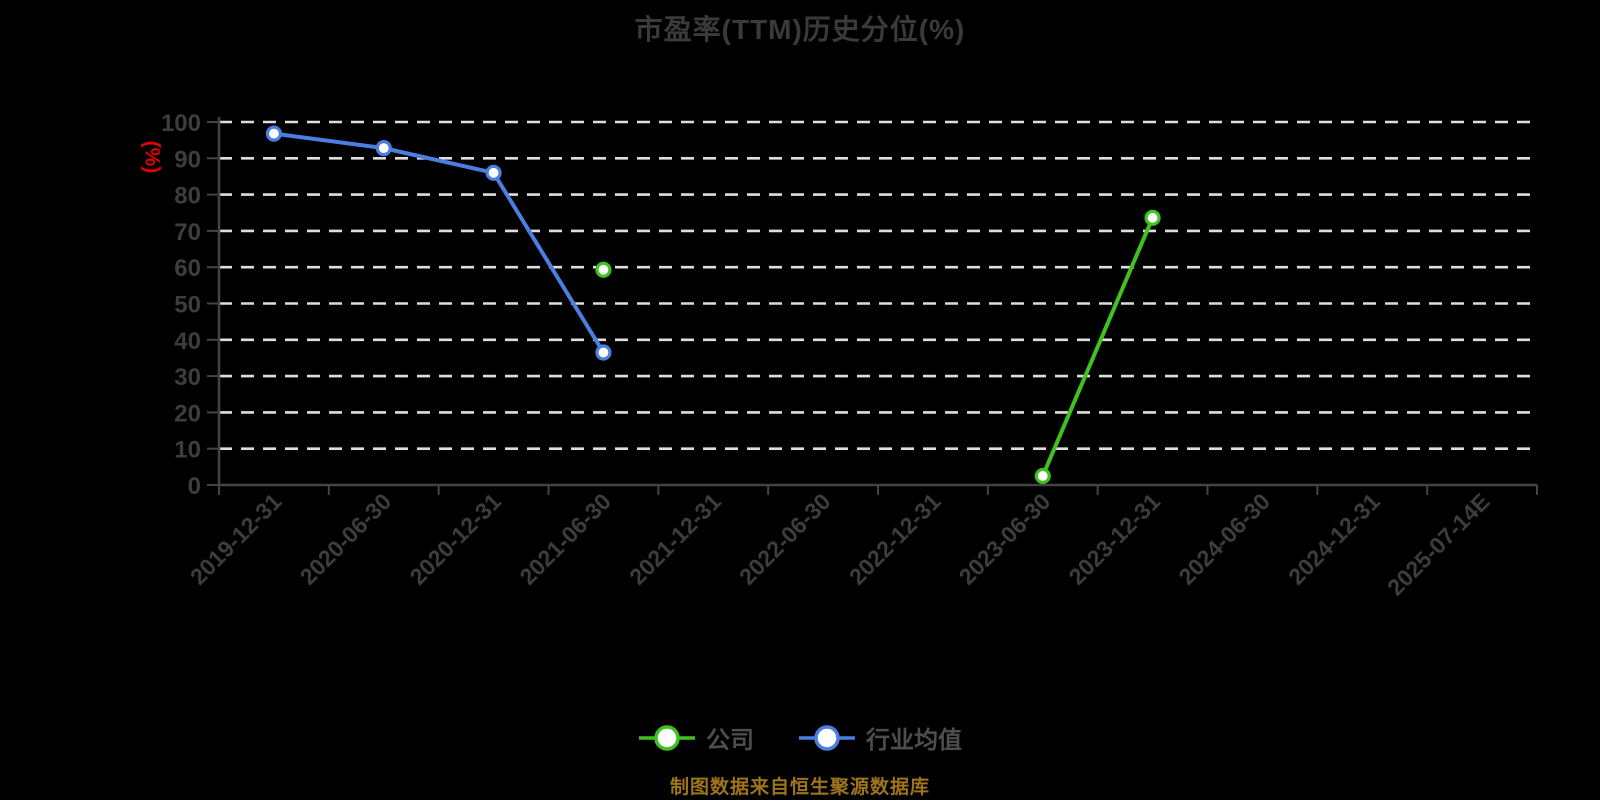  I want to click on x-tick-label-2022-06-30: 2022-06-30, so click(785, 539).